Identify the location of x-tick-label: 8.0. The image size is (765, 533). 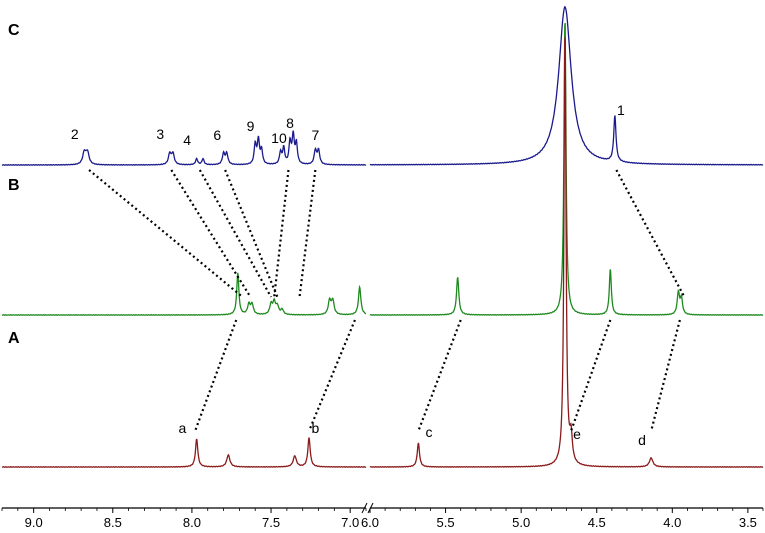
(192, 522).